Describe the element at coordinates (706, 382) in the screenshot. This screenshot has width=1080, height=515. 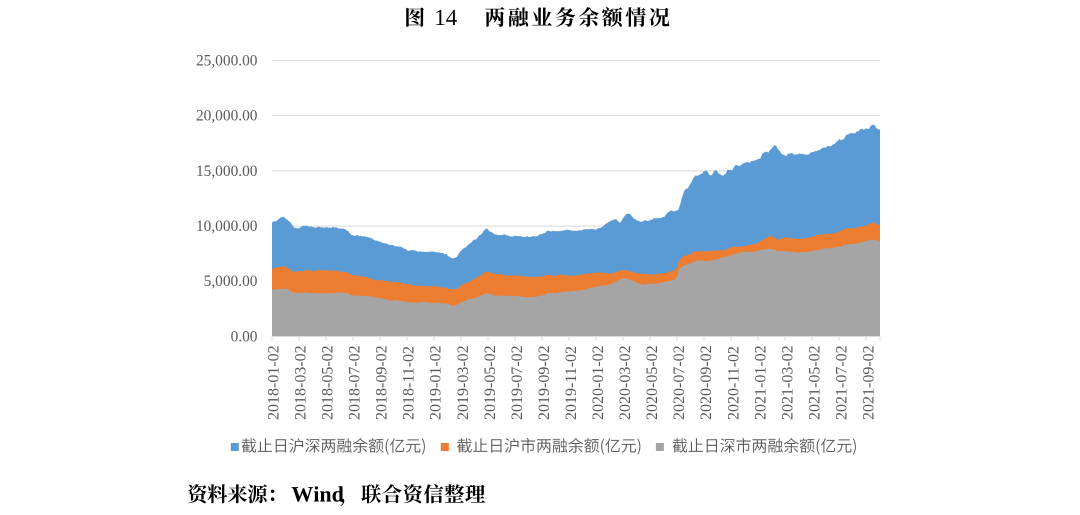
I see `svg-text: 2020-09-02` at that location.